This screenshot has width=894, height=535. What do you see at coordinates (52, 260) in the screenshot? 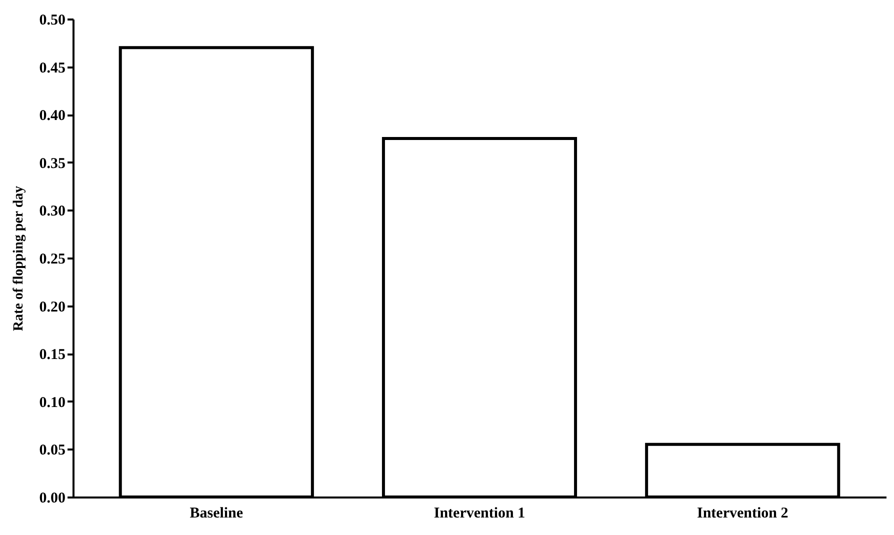
I see `y-tick-label: 0.25` at bounding box center [52, 260].